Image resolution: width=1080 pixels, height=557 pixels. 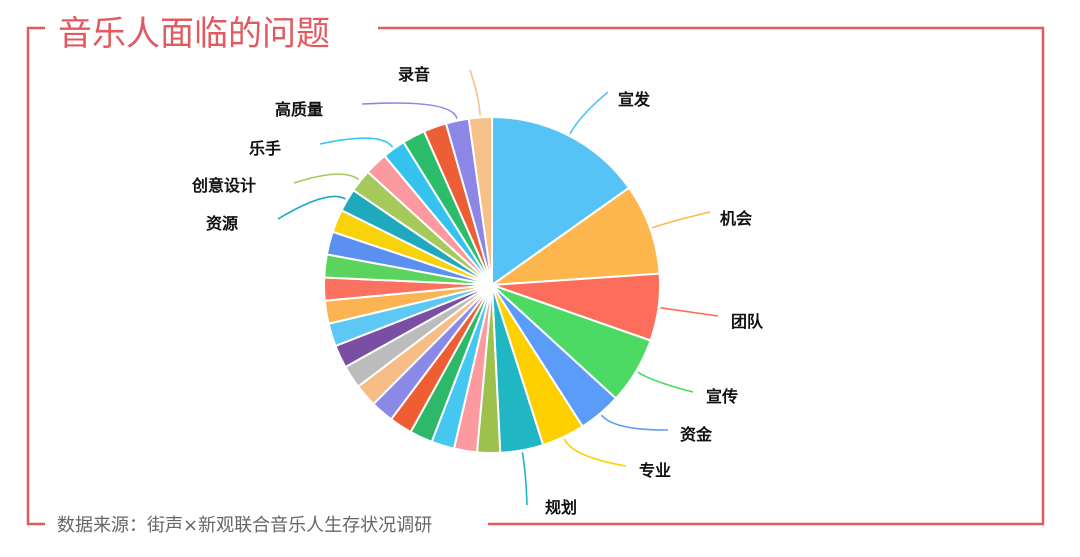 I want to click on leader-line-录音, so click(x=475, y=92).